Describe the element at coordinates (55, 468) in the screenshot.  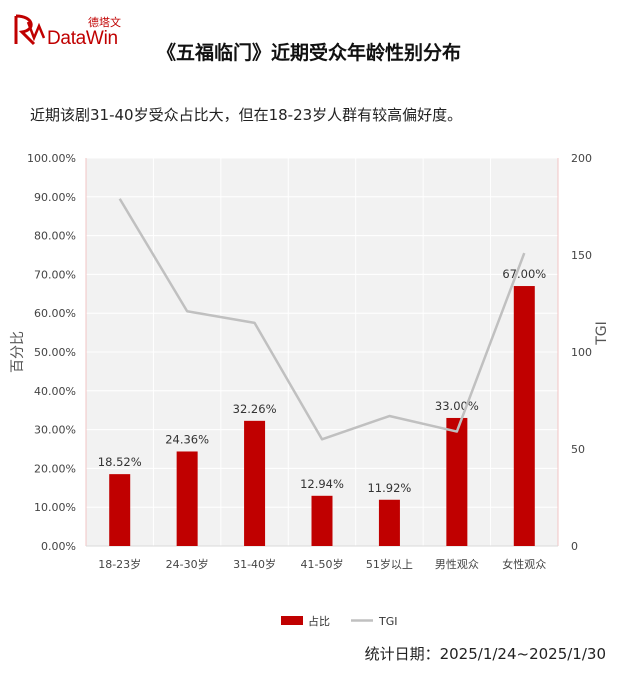
I see `left-tick-label: 20.00%` at that location.